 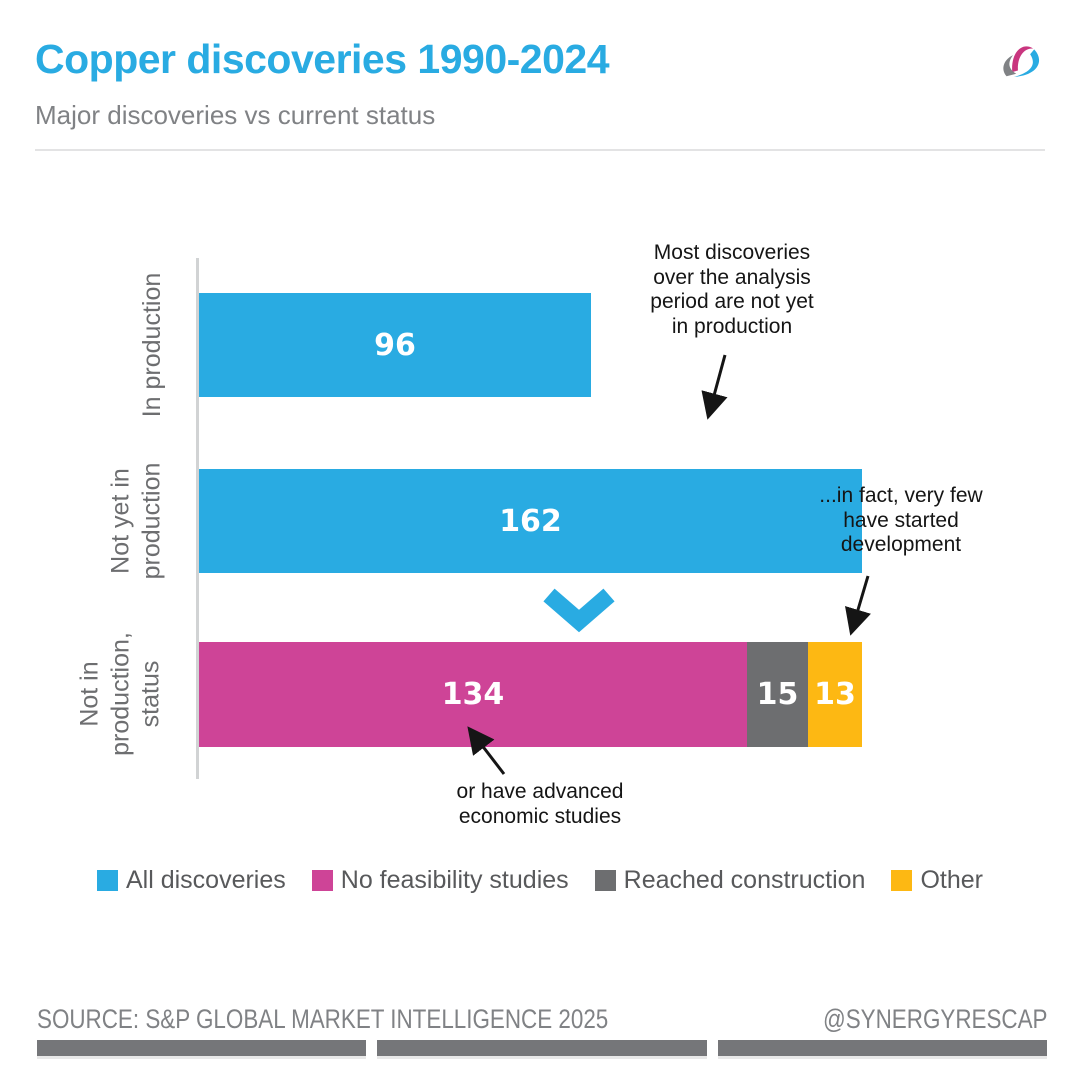 I want to click on y-axis-line, so click(x=197, y=518).